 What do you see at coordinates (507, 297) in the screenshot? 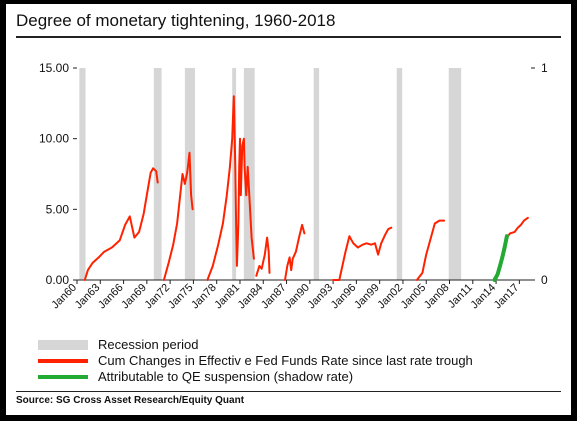
I see `x-tick-label-19: Jan17` at bounding box center [507, 297].